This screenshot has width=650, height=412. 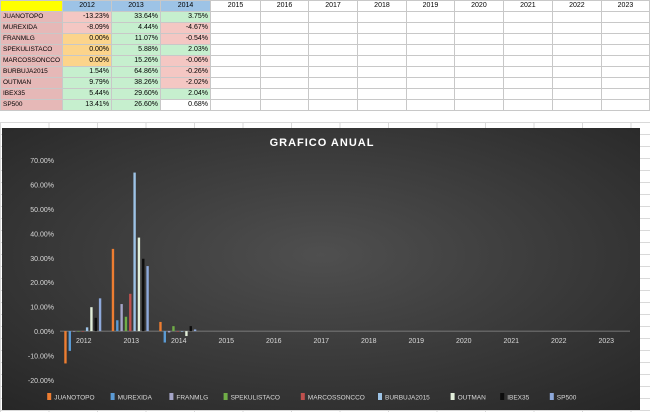 I want to click on row-name-cell: FRANMLG, so click(x=32, y=39).